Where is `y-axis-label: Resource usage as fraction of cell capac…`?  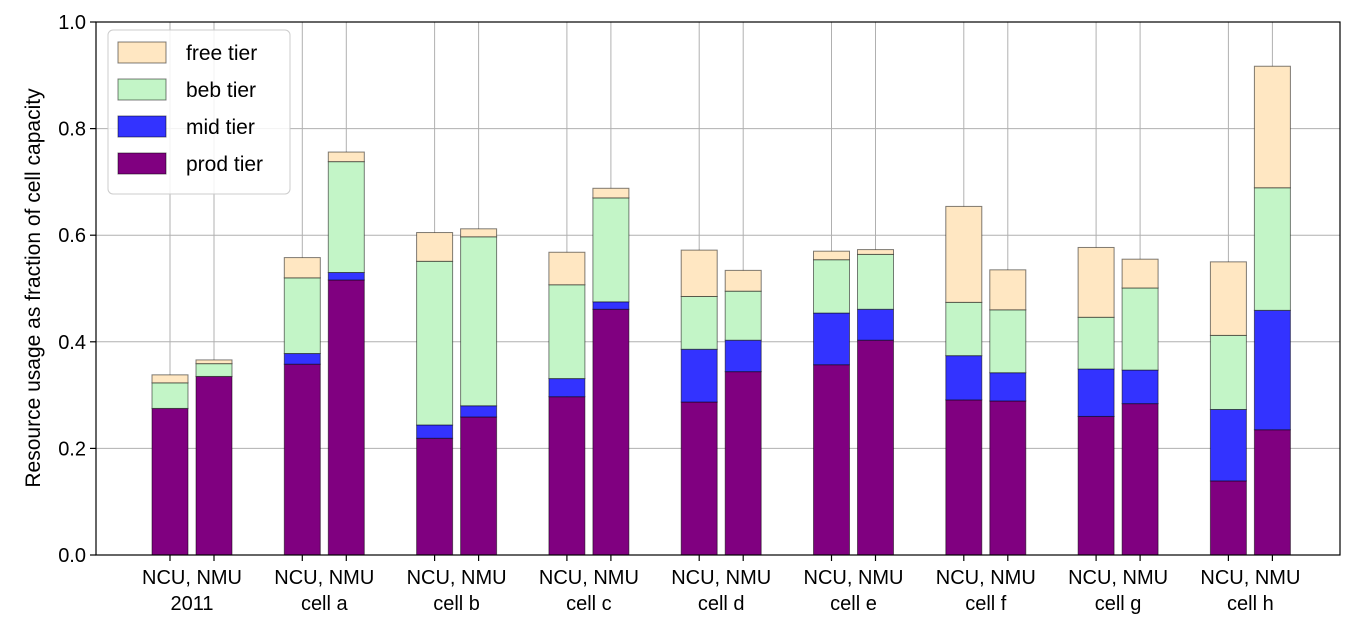 y-axis-label: Resource usage as fraction of cell capac… is located at coordinates (33, 288).